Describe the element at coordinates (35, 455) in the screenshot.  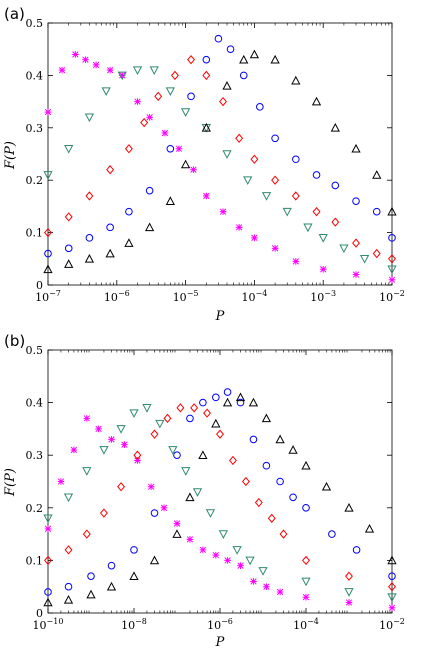
I see `y-tick-label: 0.3` at that location.